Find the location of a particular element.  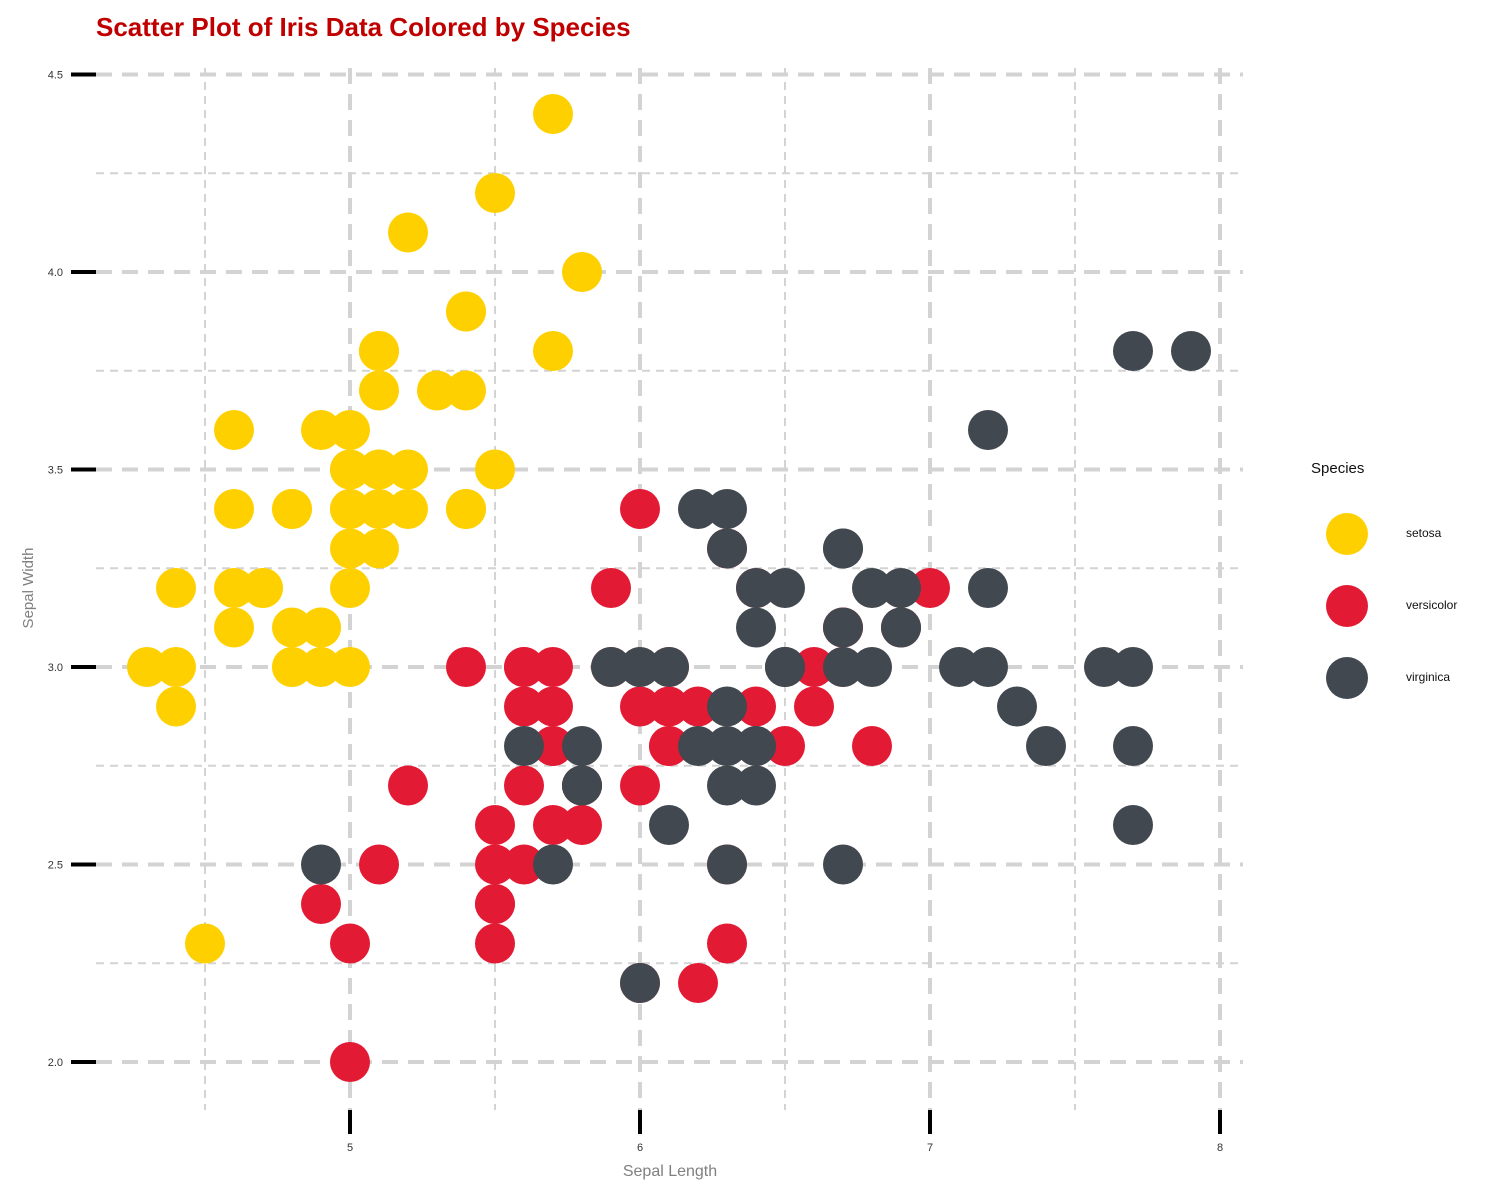

y-tick-label: 2.5 is located at coordinates (55, 866).